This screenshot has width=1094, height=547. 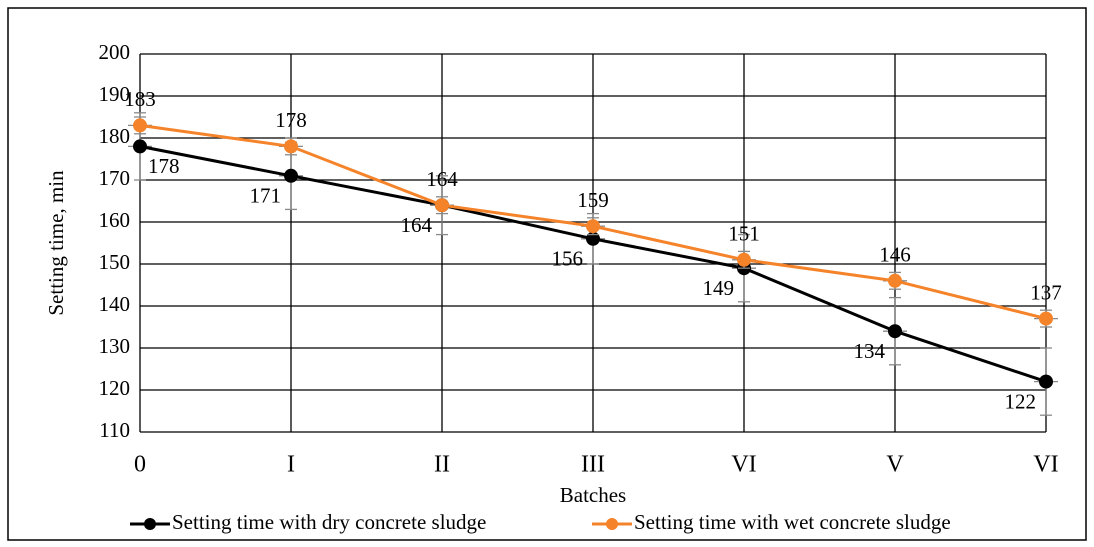 What do you see at coordinates (140, 99) in the screenshot?
I see `data-label: 183` at bounding box center [140, 99].